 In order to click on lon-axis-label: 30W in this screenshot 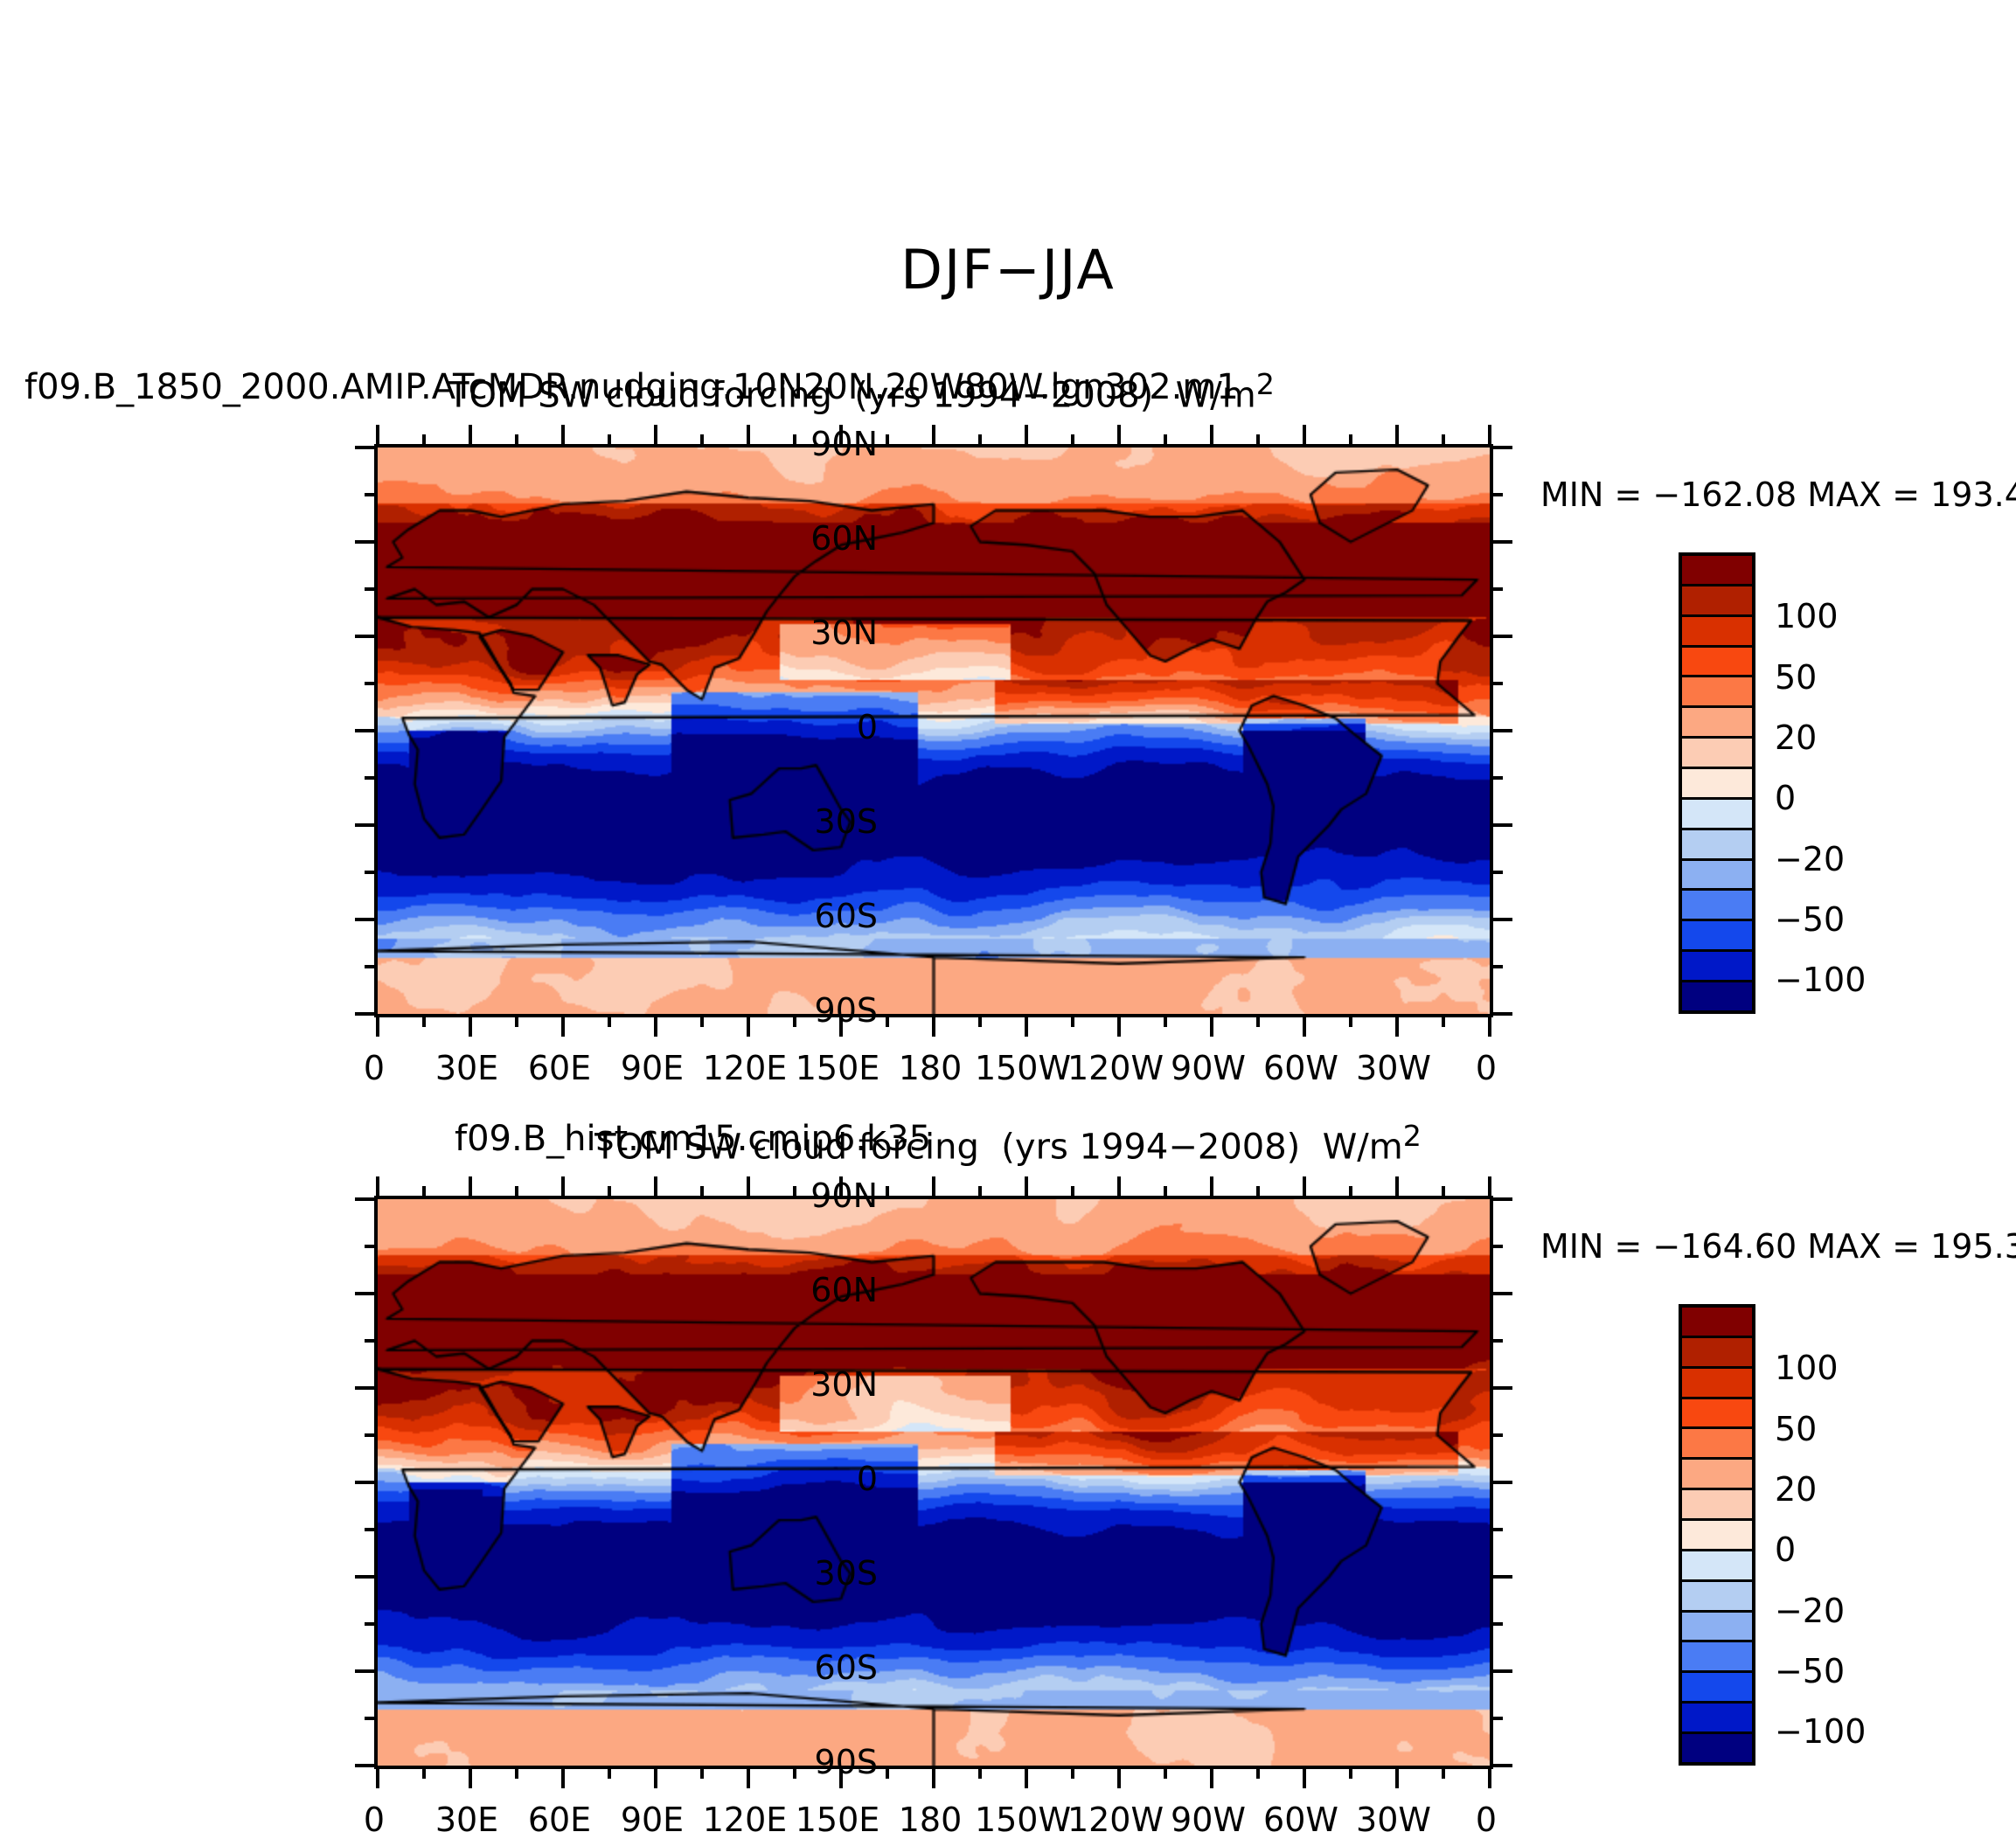, I will do `click(1393, 1068)`.